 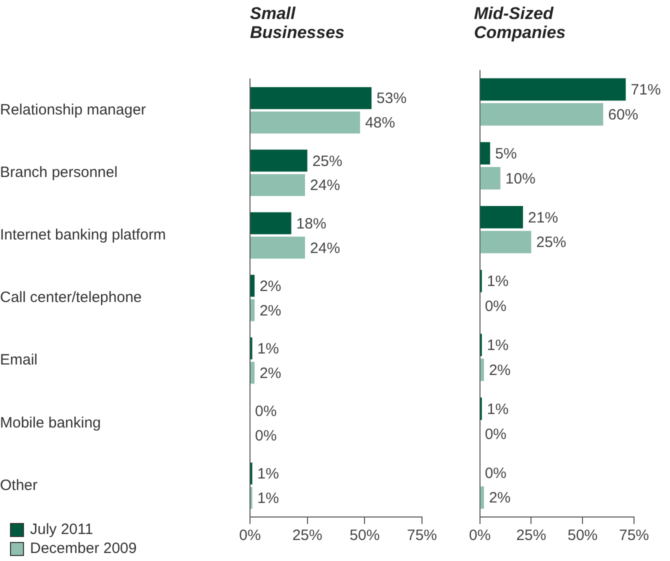 What do you see at coordinates (520, 179) in the screenshot?
I see `data-label: 10%` at bounding box center [520, 179].